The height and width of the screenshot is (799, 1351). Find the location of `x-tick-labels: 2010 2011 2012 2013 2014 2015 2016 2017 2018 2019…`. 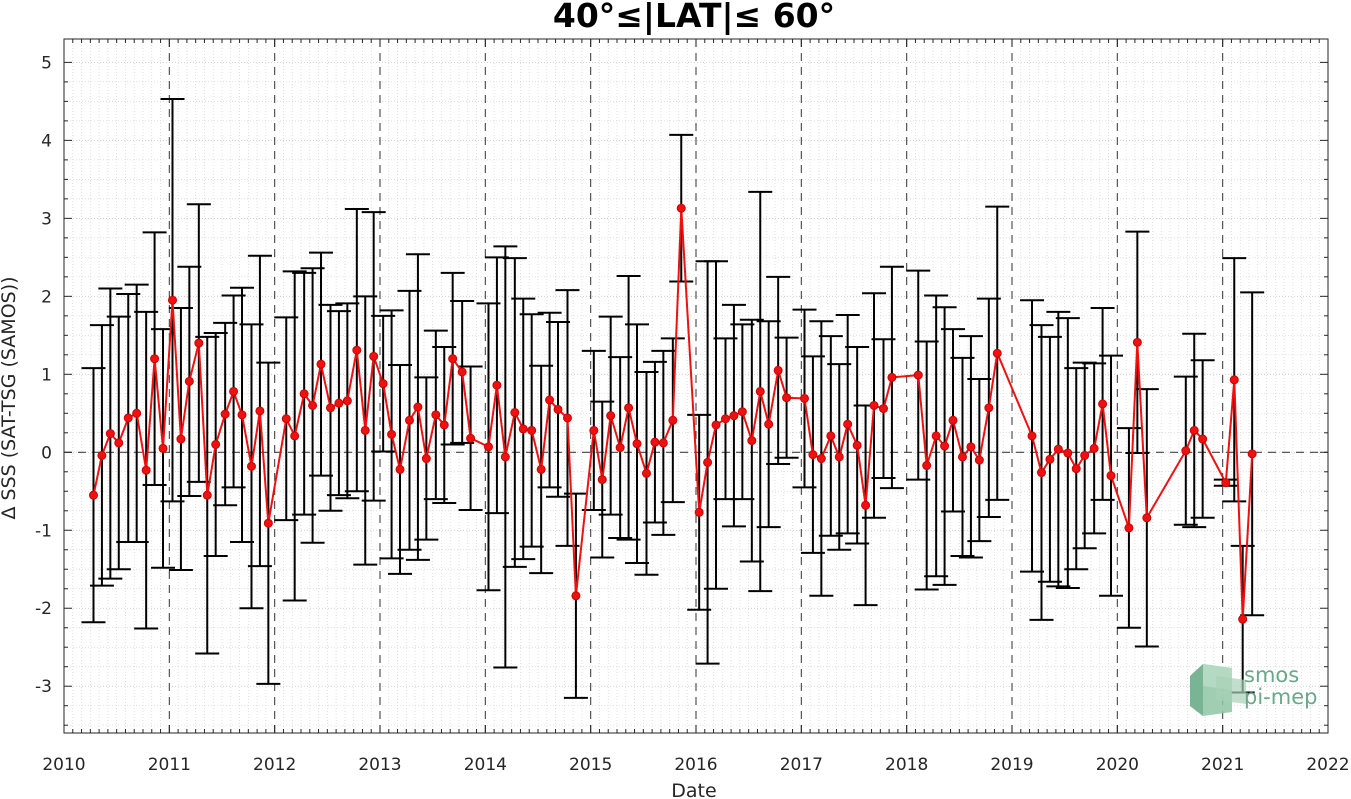

x-tick-labels: 2010 2011 2012 2013 2014 2015 2016 2017 2018 2019… is located at coordinates (695, 765).